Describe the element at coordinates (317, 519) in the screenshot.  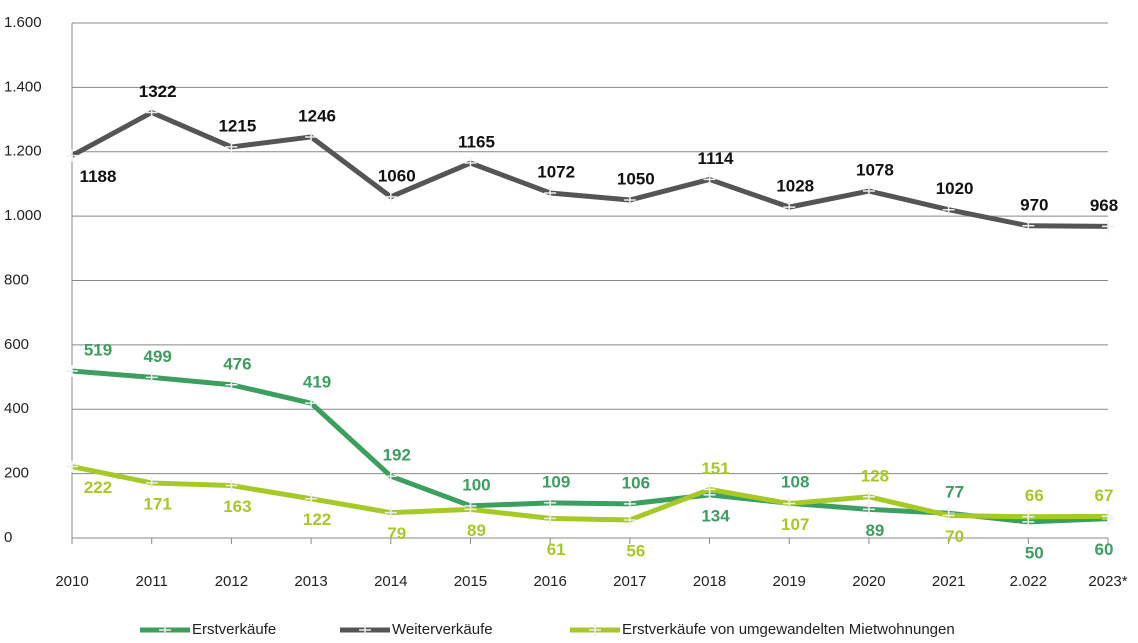
I see `value-label: 122` at that location.